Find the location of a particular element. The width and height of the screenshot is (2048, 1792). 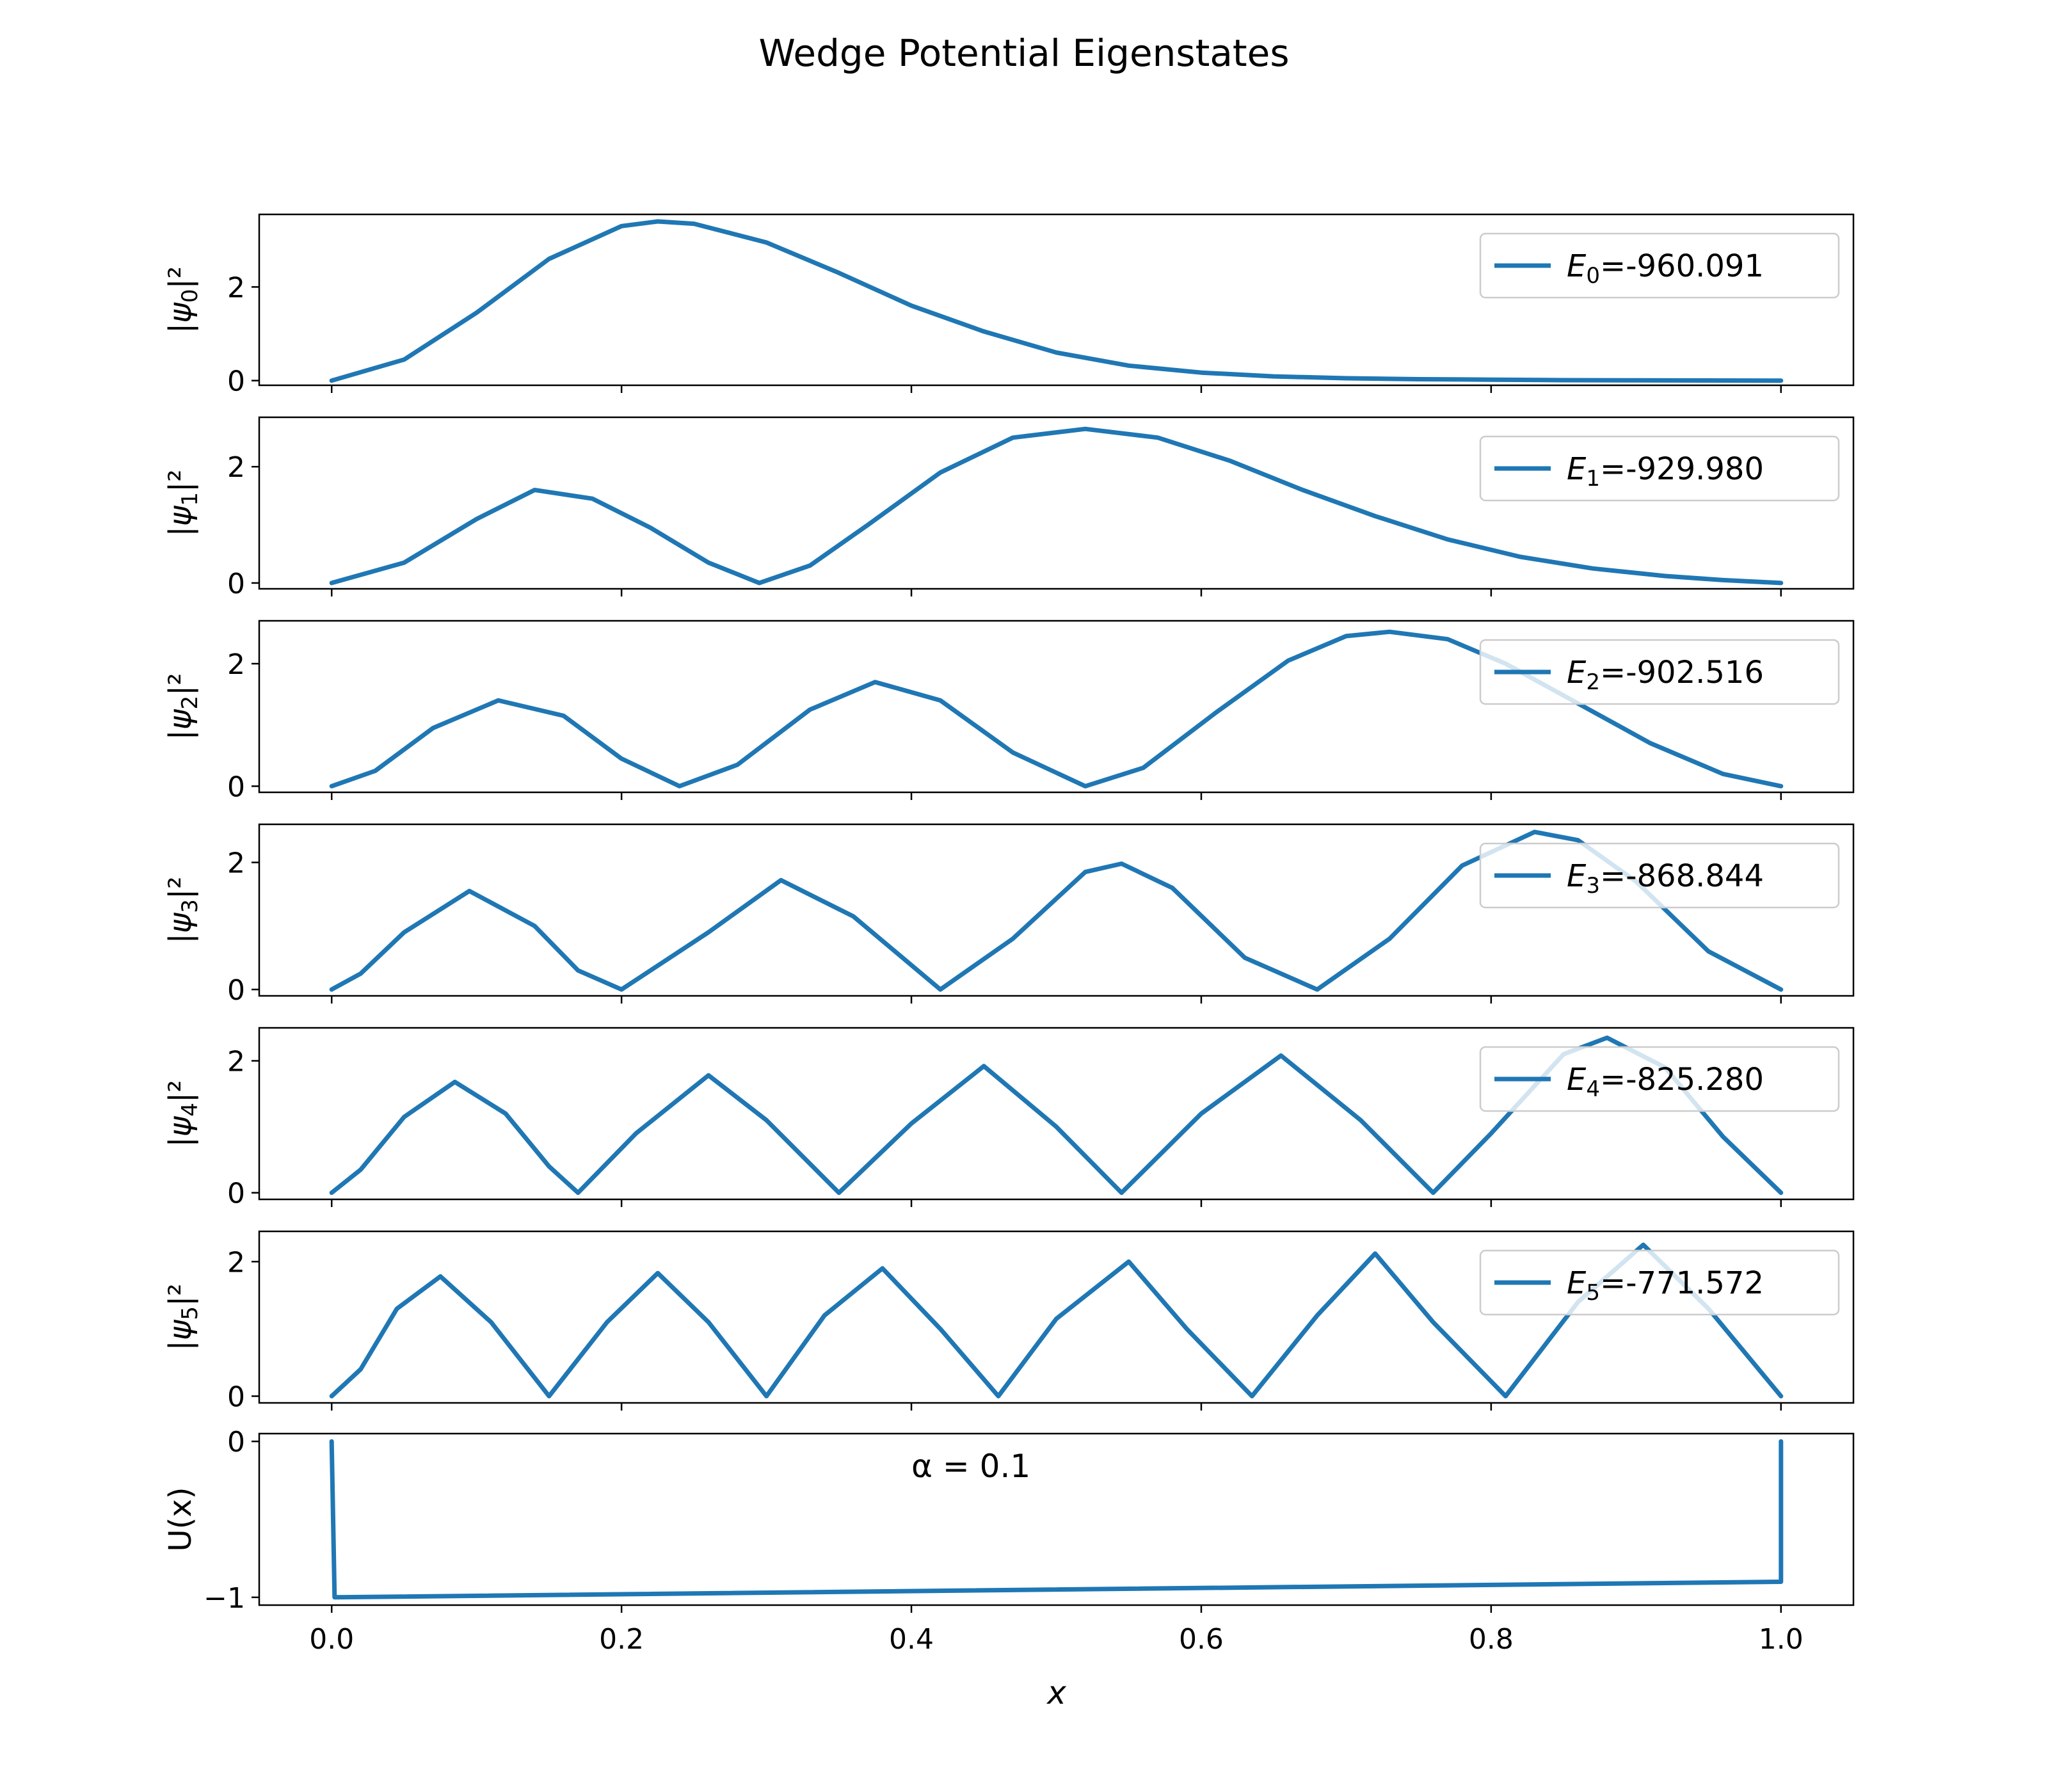

legend-label-4: E4=-825.280 is located at coordinates (1665, 1082).